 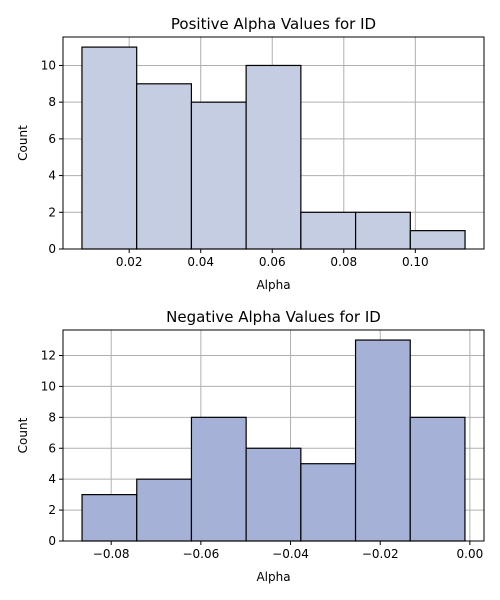 What do you see at coordinates (200, 554) in the screenshot?
I see `x-tick-label: −0.06` at bounding box center [200, 554].